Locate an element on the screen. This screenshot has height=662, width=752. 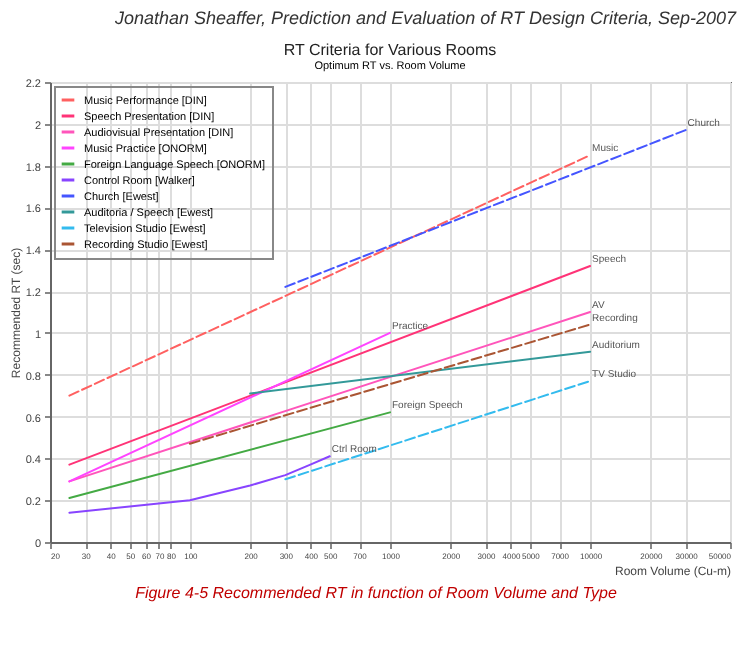
caption: Figure 4-5 Recommended RT in function of Room Volume and Type is located at coordinates (376, 593).